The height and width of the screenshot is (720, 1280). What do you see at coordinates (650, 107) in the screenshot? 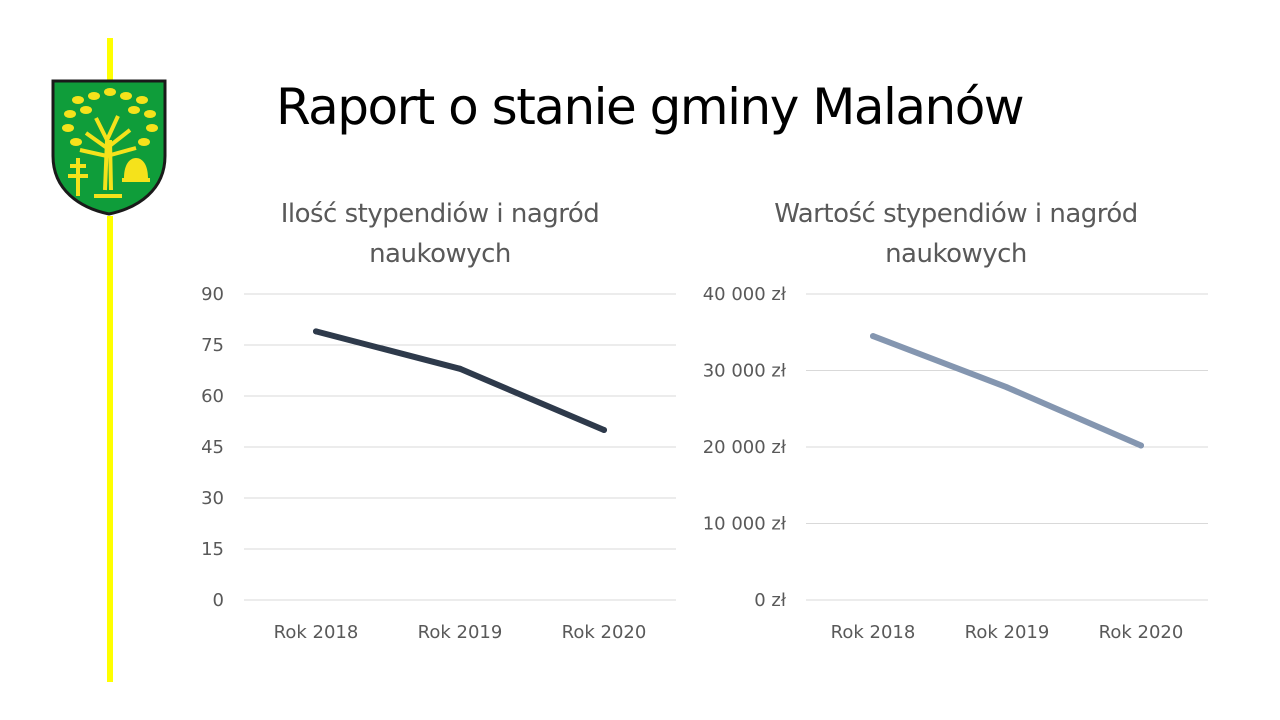
I see `page-title: Raport o stanie gminy Malanów` at bounding box center [650, 107].